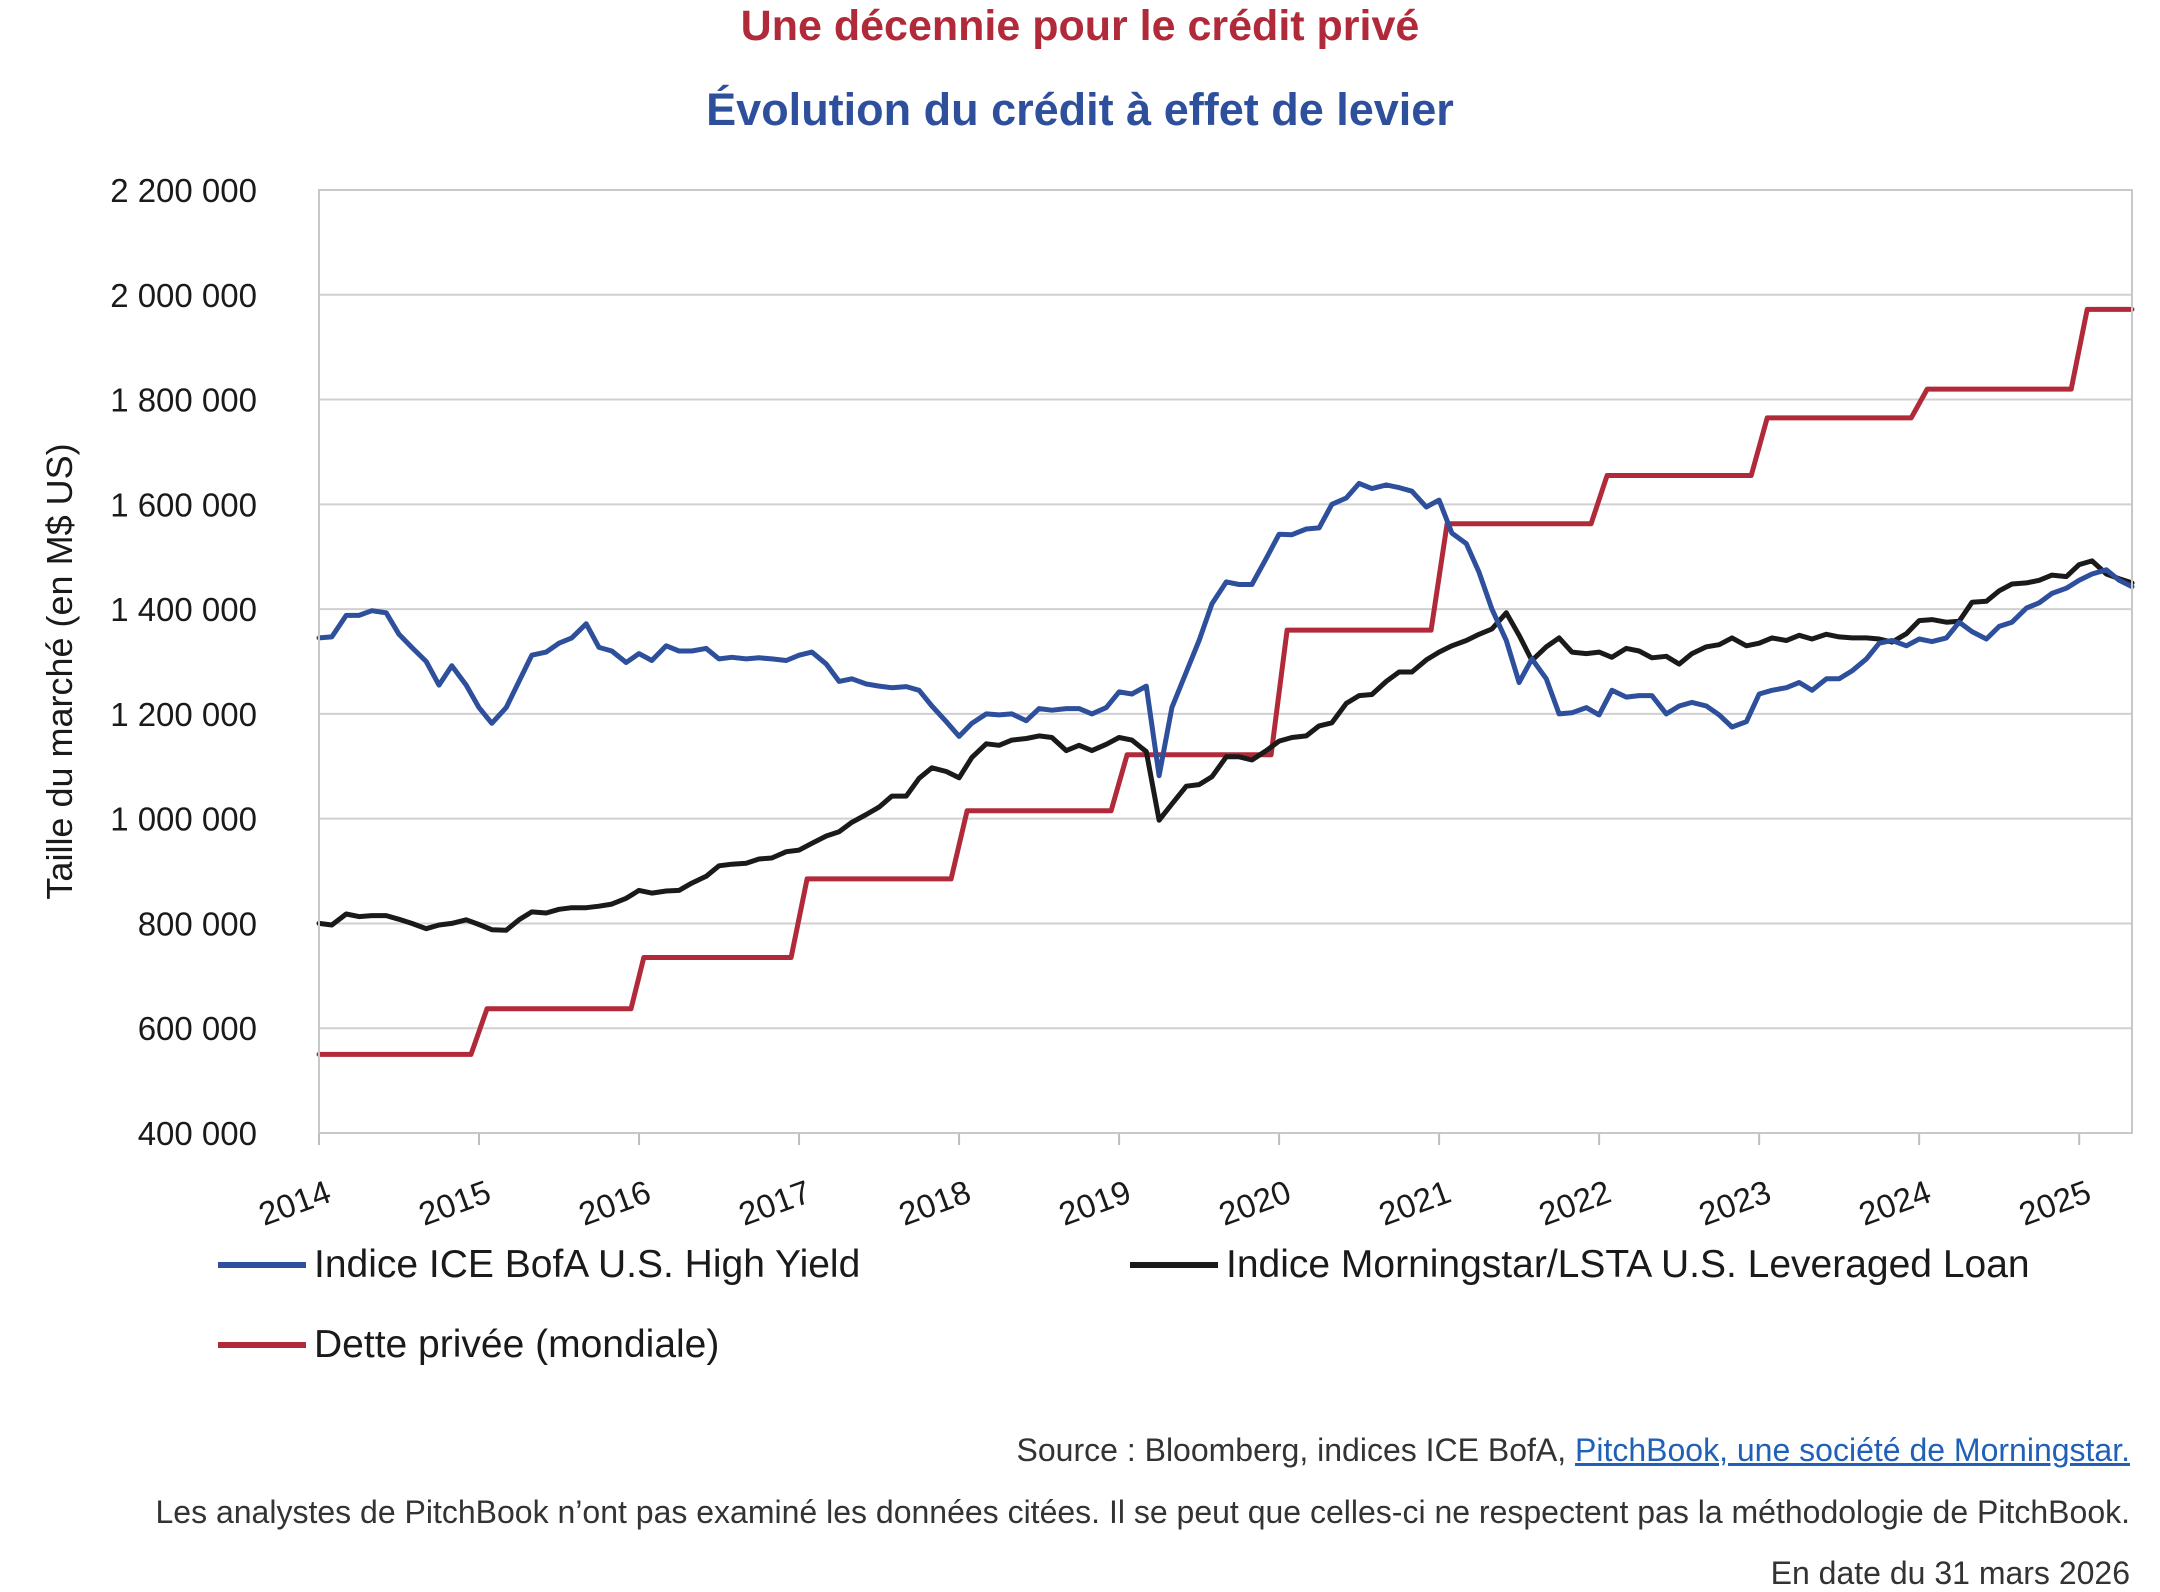  Describe the element at coordinates (1415, 1203) in the screenshot. I see `x-tick-label: 2021` at that location.